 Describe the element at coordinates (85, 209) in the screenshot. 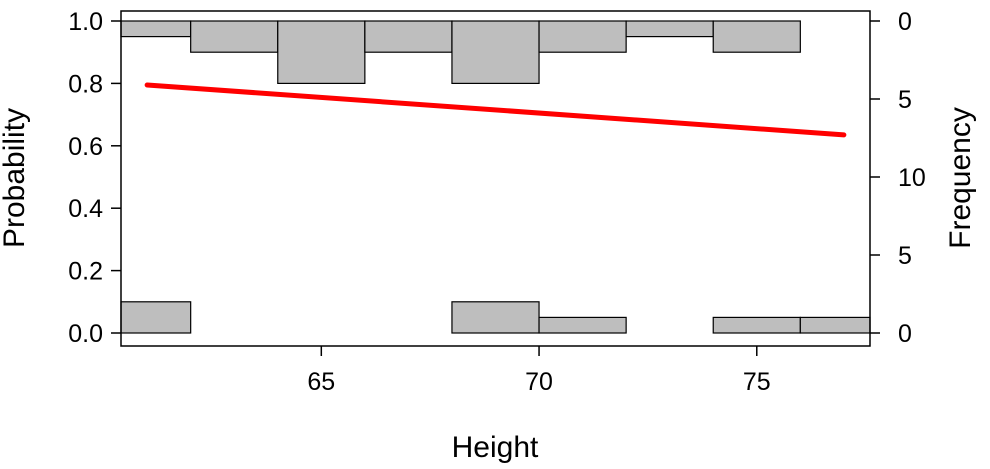

I see `y-tick-label: 0.4` at that location.